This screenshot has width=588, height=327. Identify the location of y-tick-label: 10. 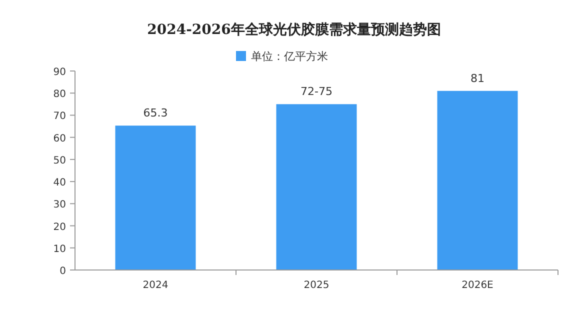
(59, 249).